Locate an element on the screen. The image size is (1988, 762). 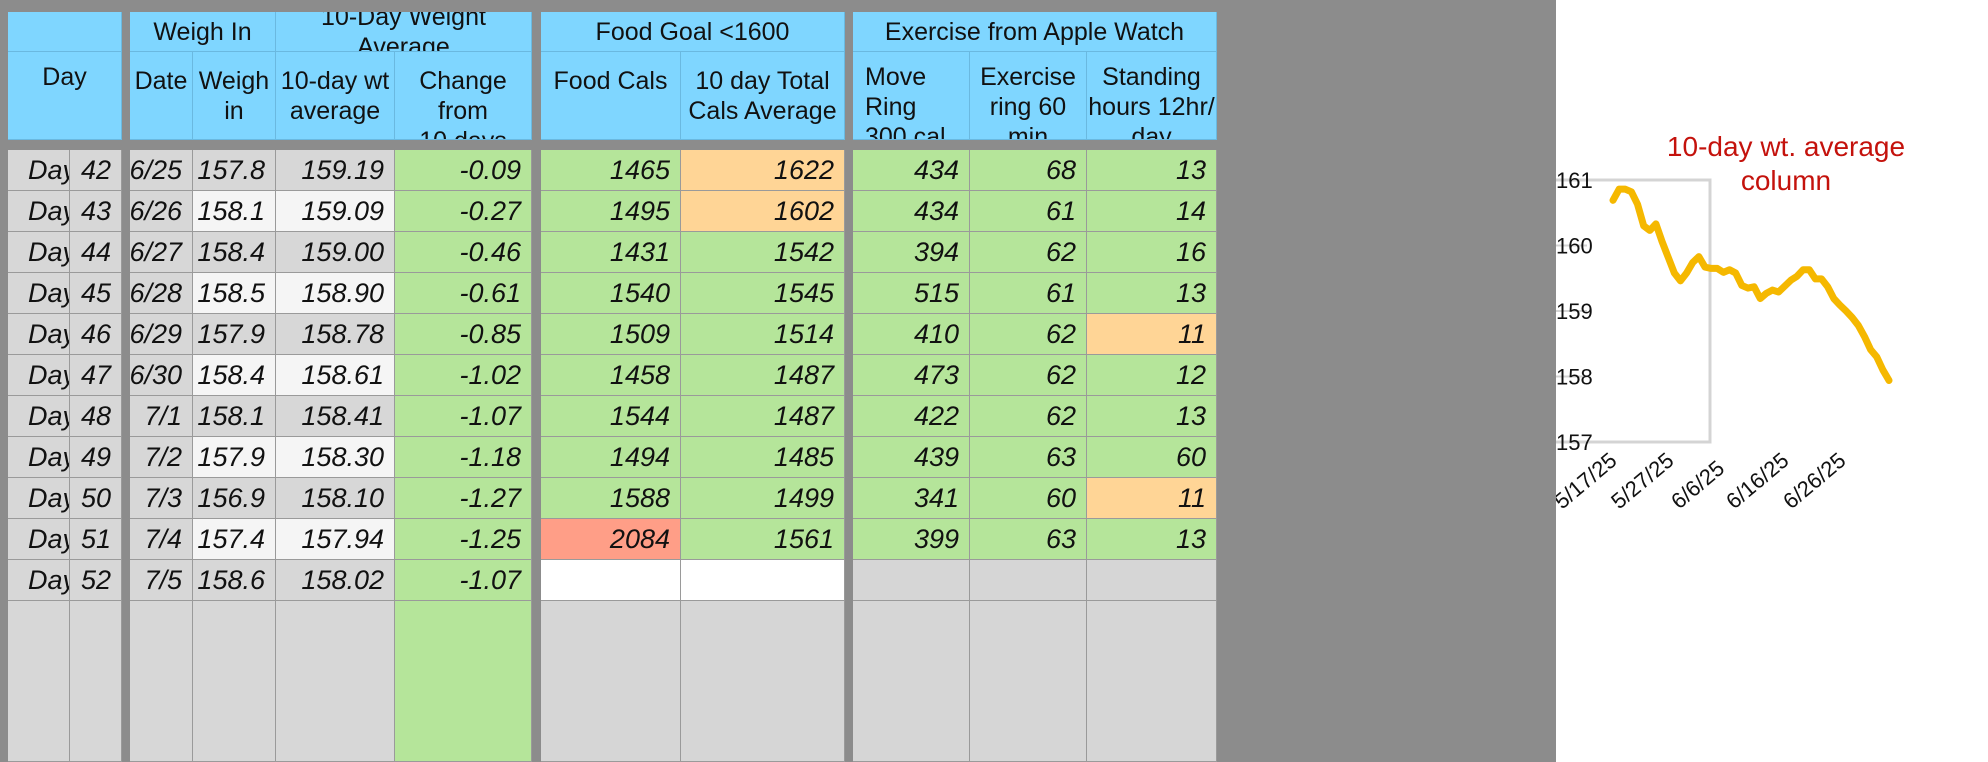
cell-food: 1458 is located at coordinates (611, 375).